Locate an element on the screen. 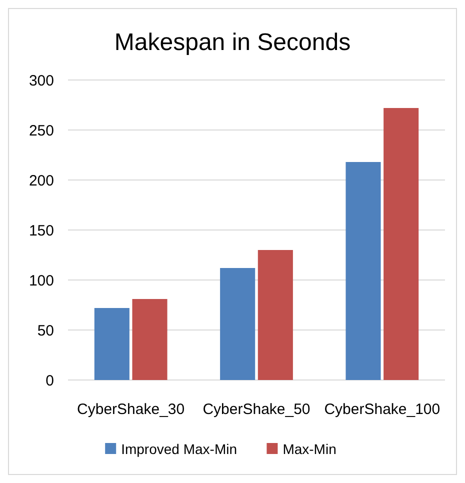  chart-title: Makespan in Seconds is located at coordinates (232, 42).